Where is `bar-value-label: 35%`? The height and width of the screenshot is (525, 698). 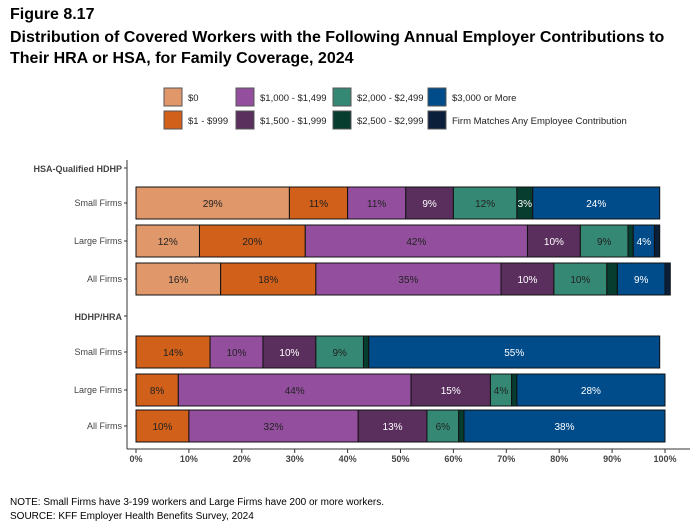
bar-value-label: 35% is located at coordinates (408, 280).